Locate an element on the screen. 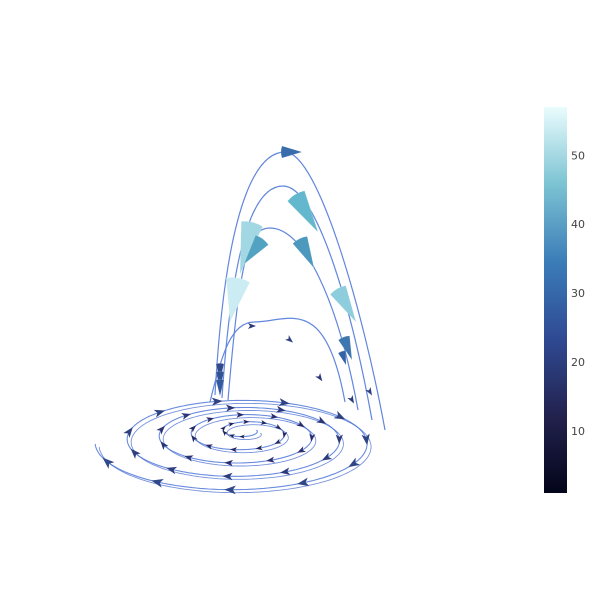  colorbar-ticks: 10 20 30 40 50 is located at coordinates (578, 293).